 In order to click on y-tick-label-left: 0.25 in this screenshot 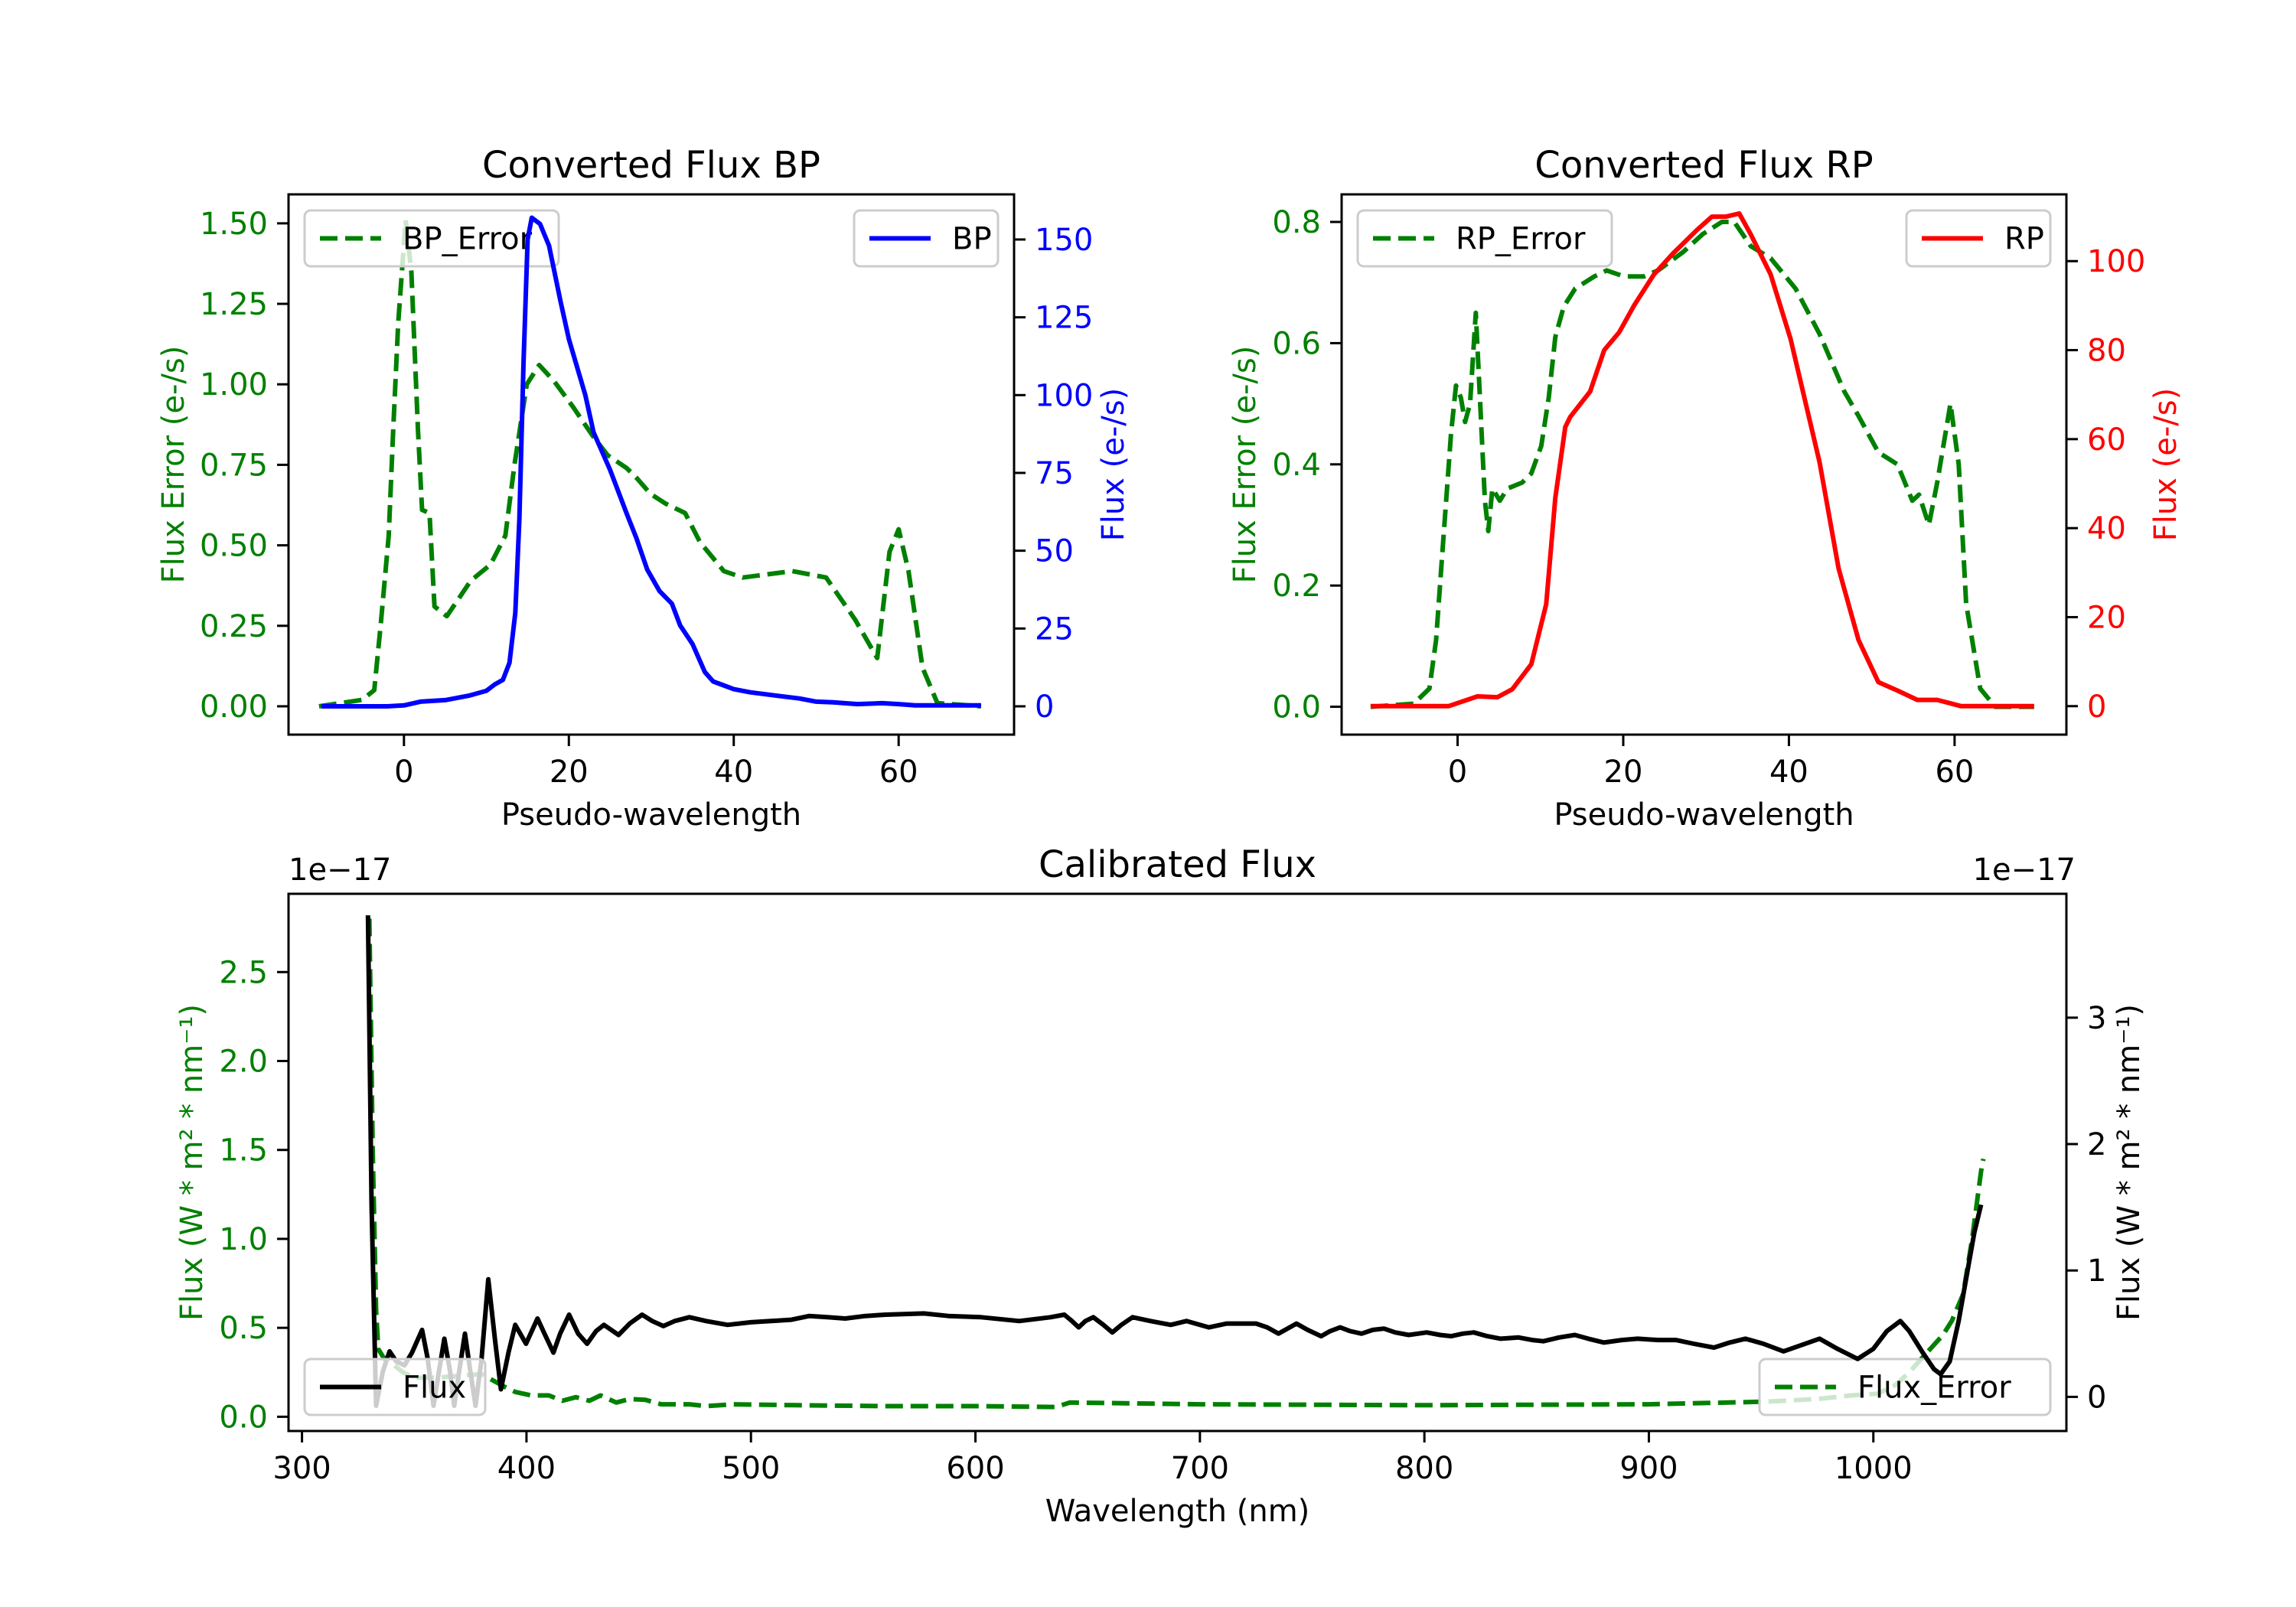, I will do `click(234, 626)`.